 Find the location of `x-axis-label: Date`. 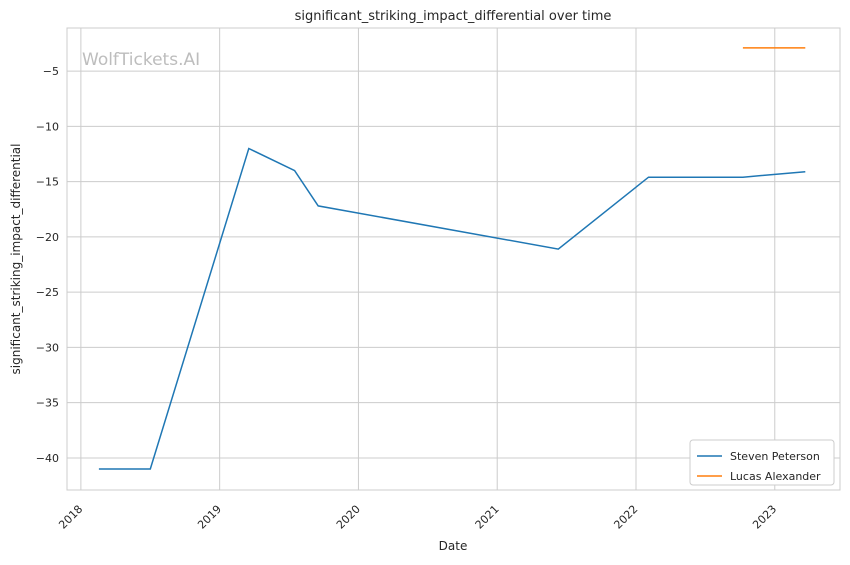

x-axis-label: Date is located at coordinates (453, 546).